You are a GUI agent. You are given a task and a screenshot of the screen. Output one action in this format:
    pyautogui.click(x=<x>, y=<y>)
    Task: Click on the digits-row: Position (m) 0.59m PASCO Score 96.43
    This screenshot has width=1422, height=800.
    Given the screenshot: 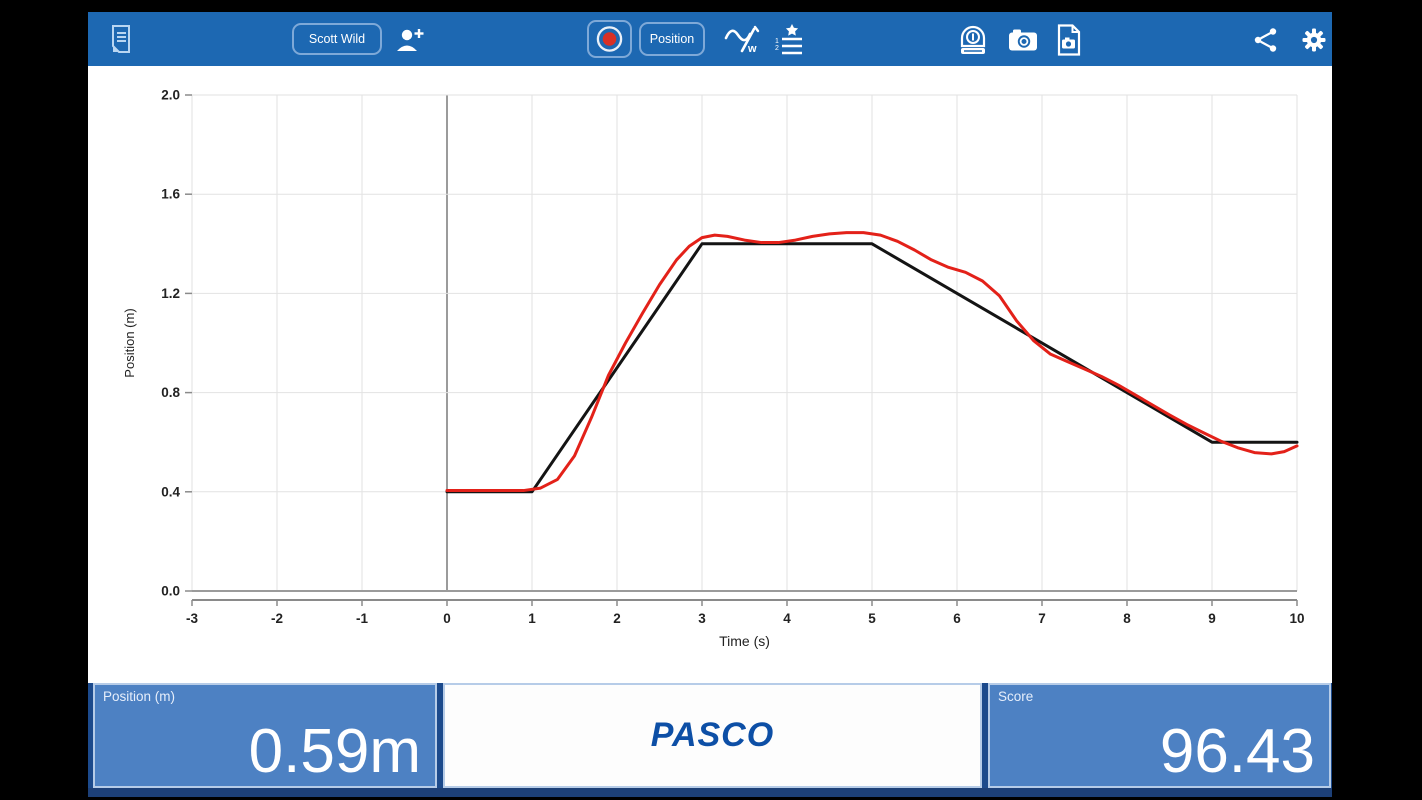 What is the action you would take?
    pyautogui.click(x=710, y=735)
    